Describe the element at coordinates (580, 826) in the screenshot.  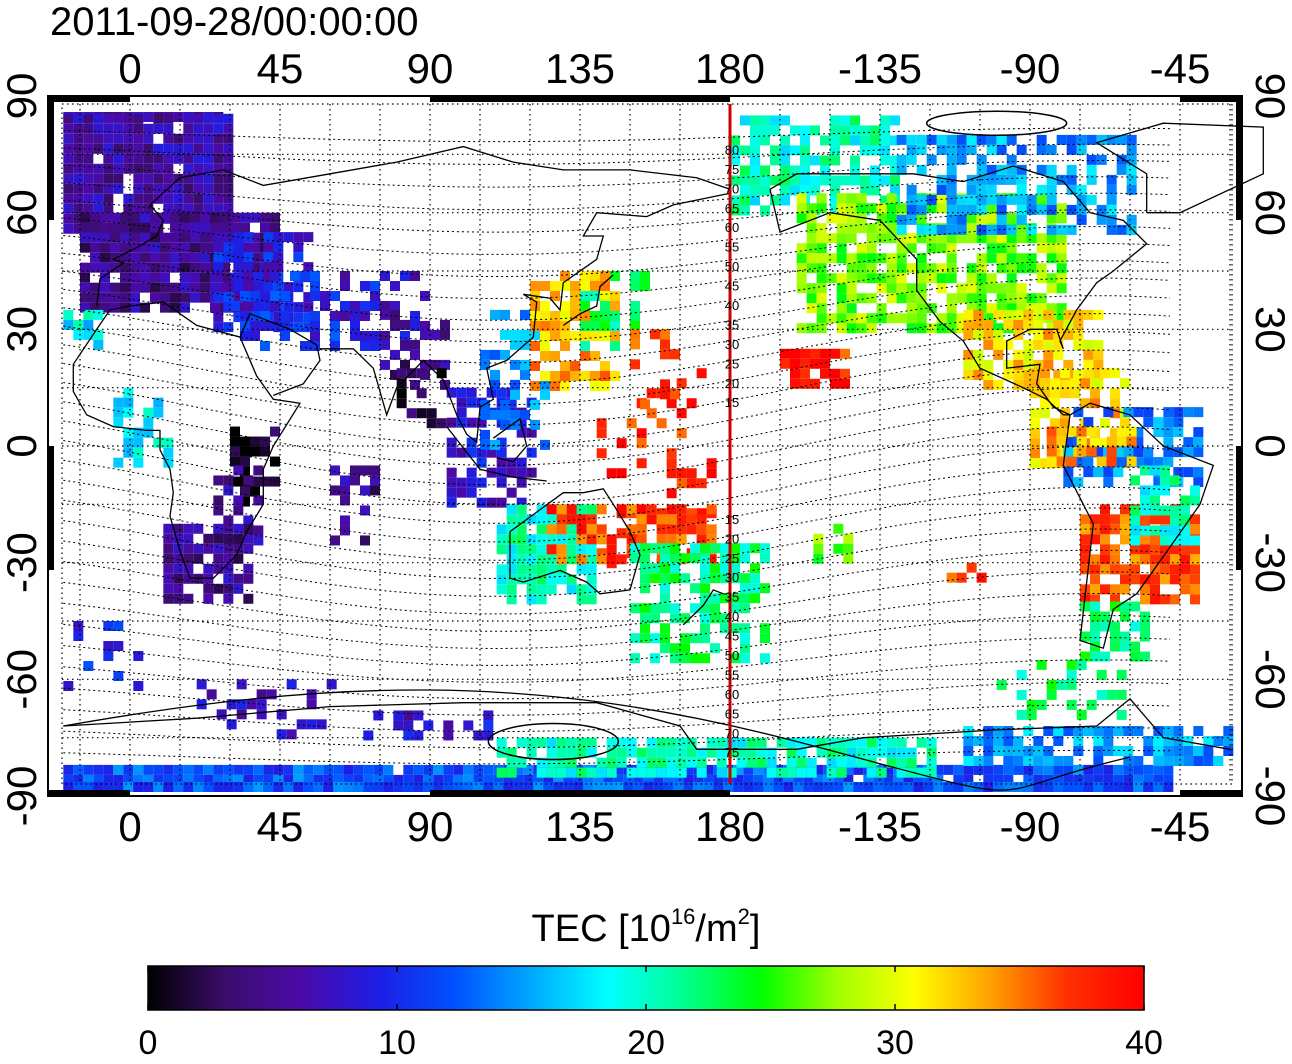
I see `bottom-lon-tick: 135` at that location.